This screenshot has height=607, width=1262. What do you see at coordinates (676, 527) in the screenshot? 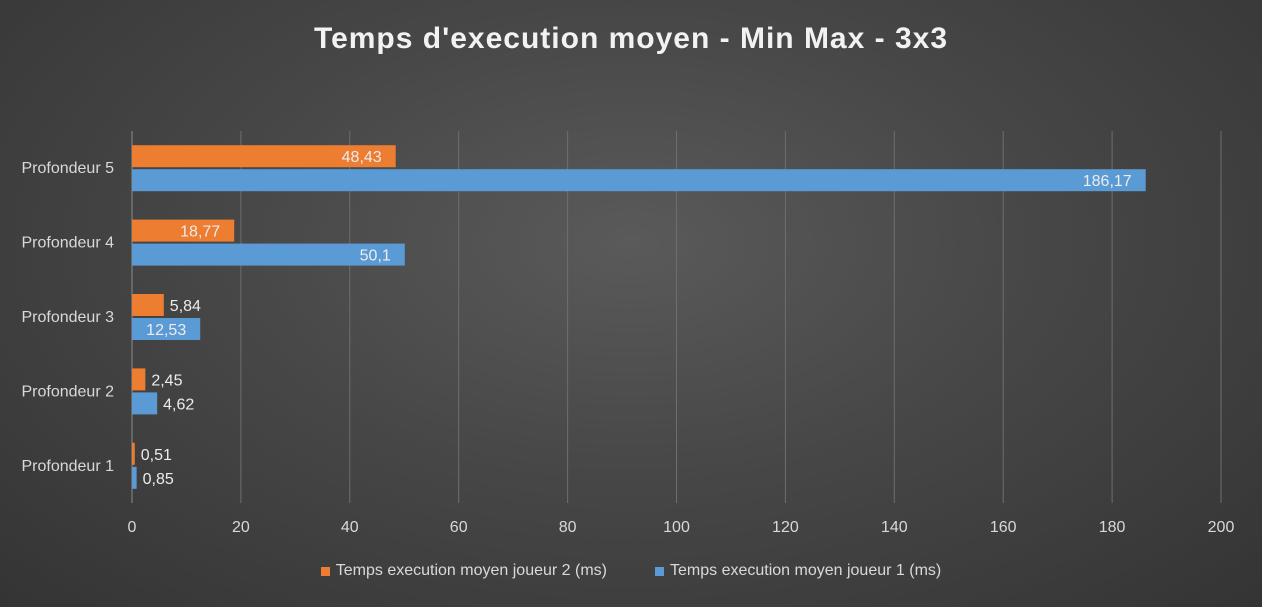
I see `x-tick-label: 100` at bounding box center [676, 527].